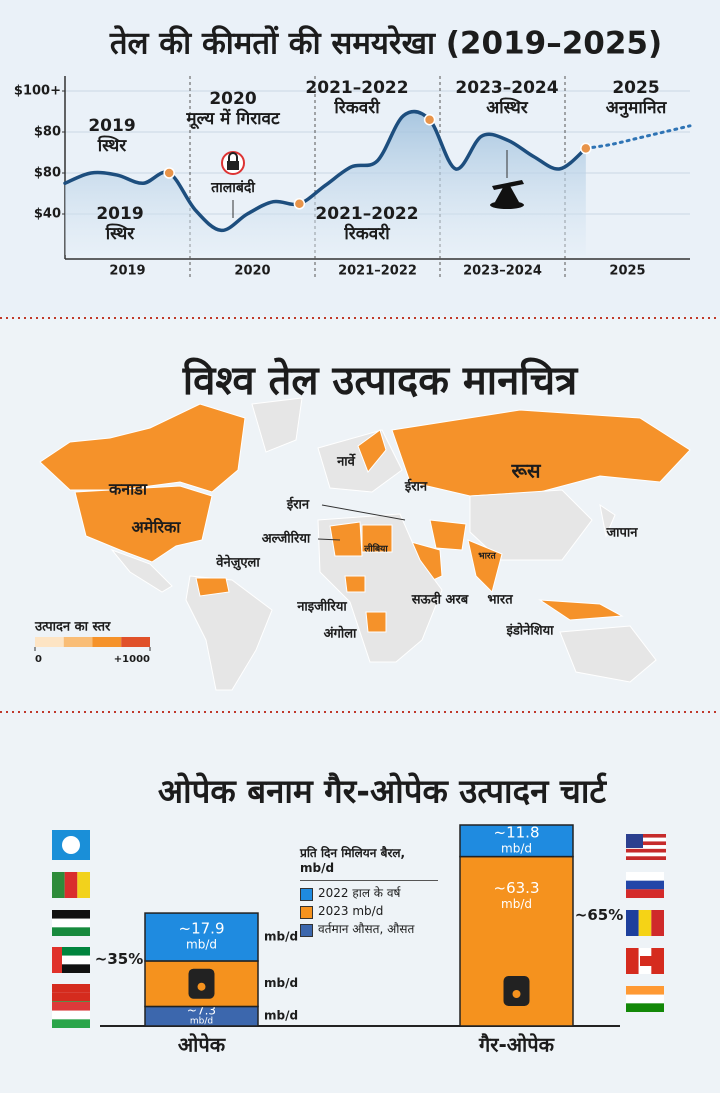 This screenshot has width=720, height=1093. Describe the element at coordinates (599, 915) in the screenshot. I see `share-label: ~65%` at that location.